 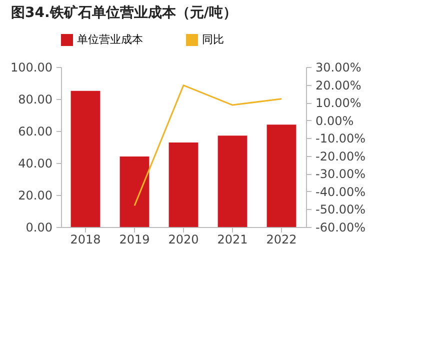 What do you see at coordinates (124, 12) in the screenshot?
I see `chart-title: 图34.铁矿石单位营业成本（元/吨）` at bounding box center [124, 12].